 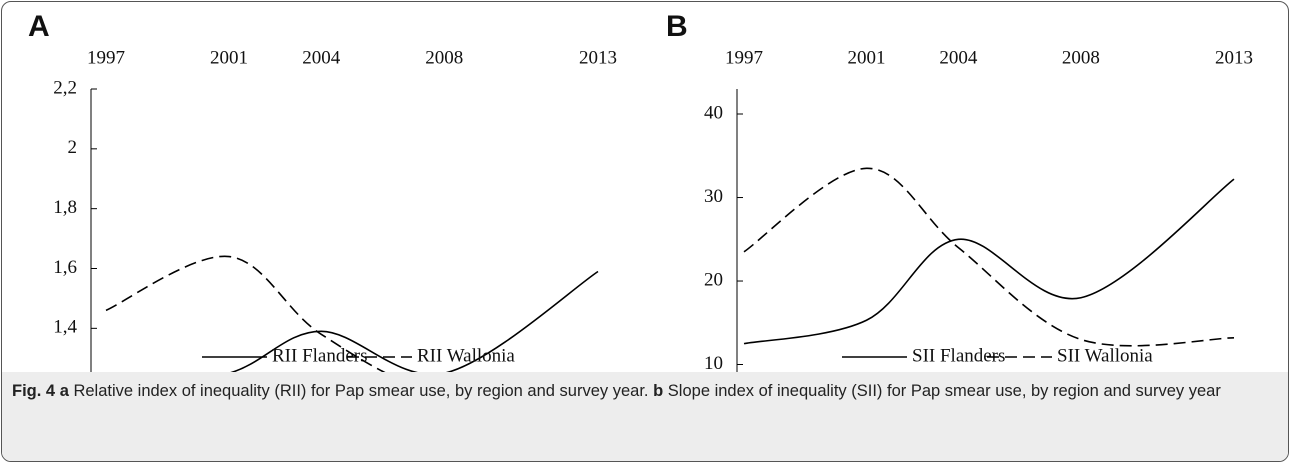 I want to click on y-tick-label: 1,6, so click(x=65, y=267).